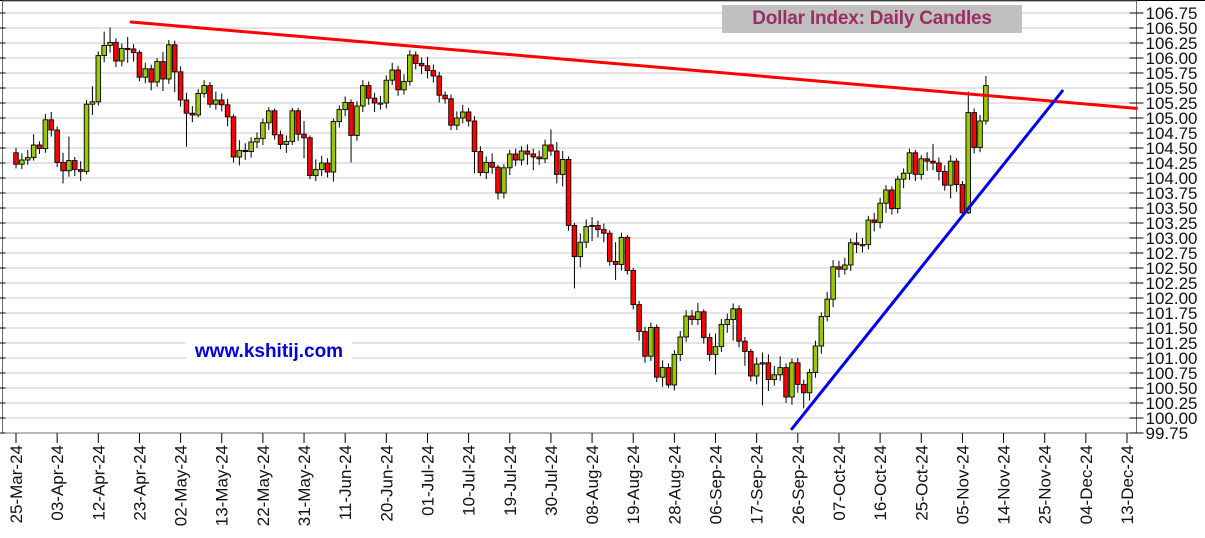 The image size is (1205, 538). What do you see at coordinates (872, 19) in the screenshot?
I see `chart-title: Dollar Index: Daily Candles` at bounding box center [872, 19].